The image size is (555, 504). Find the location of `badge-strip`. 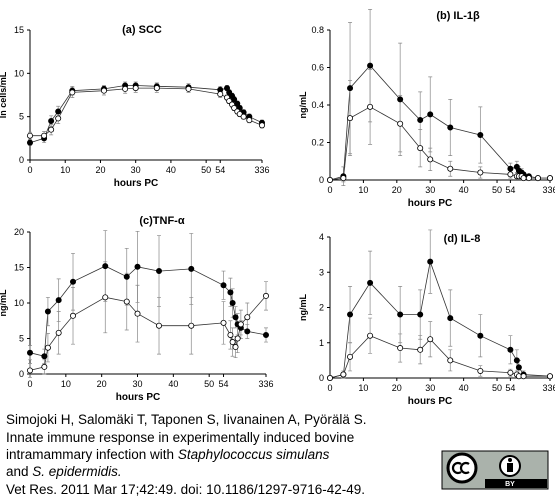

badge-strip is located at coordinates (516, 483).